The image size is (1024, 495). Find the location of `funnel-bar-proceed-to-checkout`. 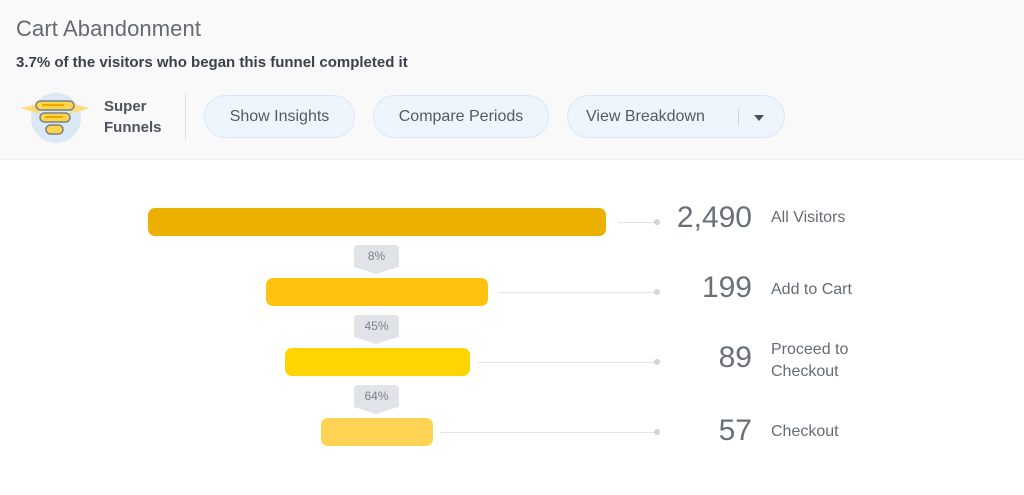

funnel-bar-proceed-to-checkout is located at coordinates (377, 362).